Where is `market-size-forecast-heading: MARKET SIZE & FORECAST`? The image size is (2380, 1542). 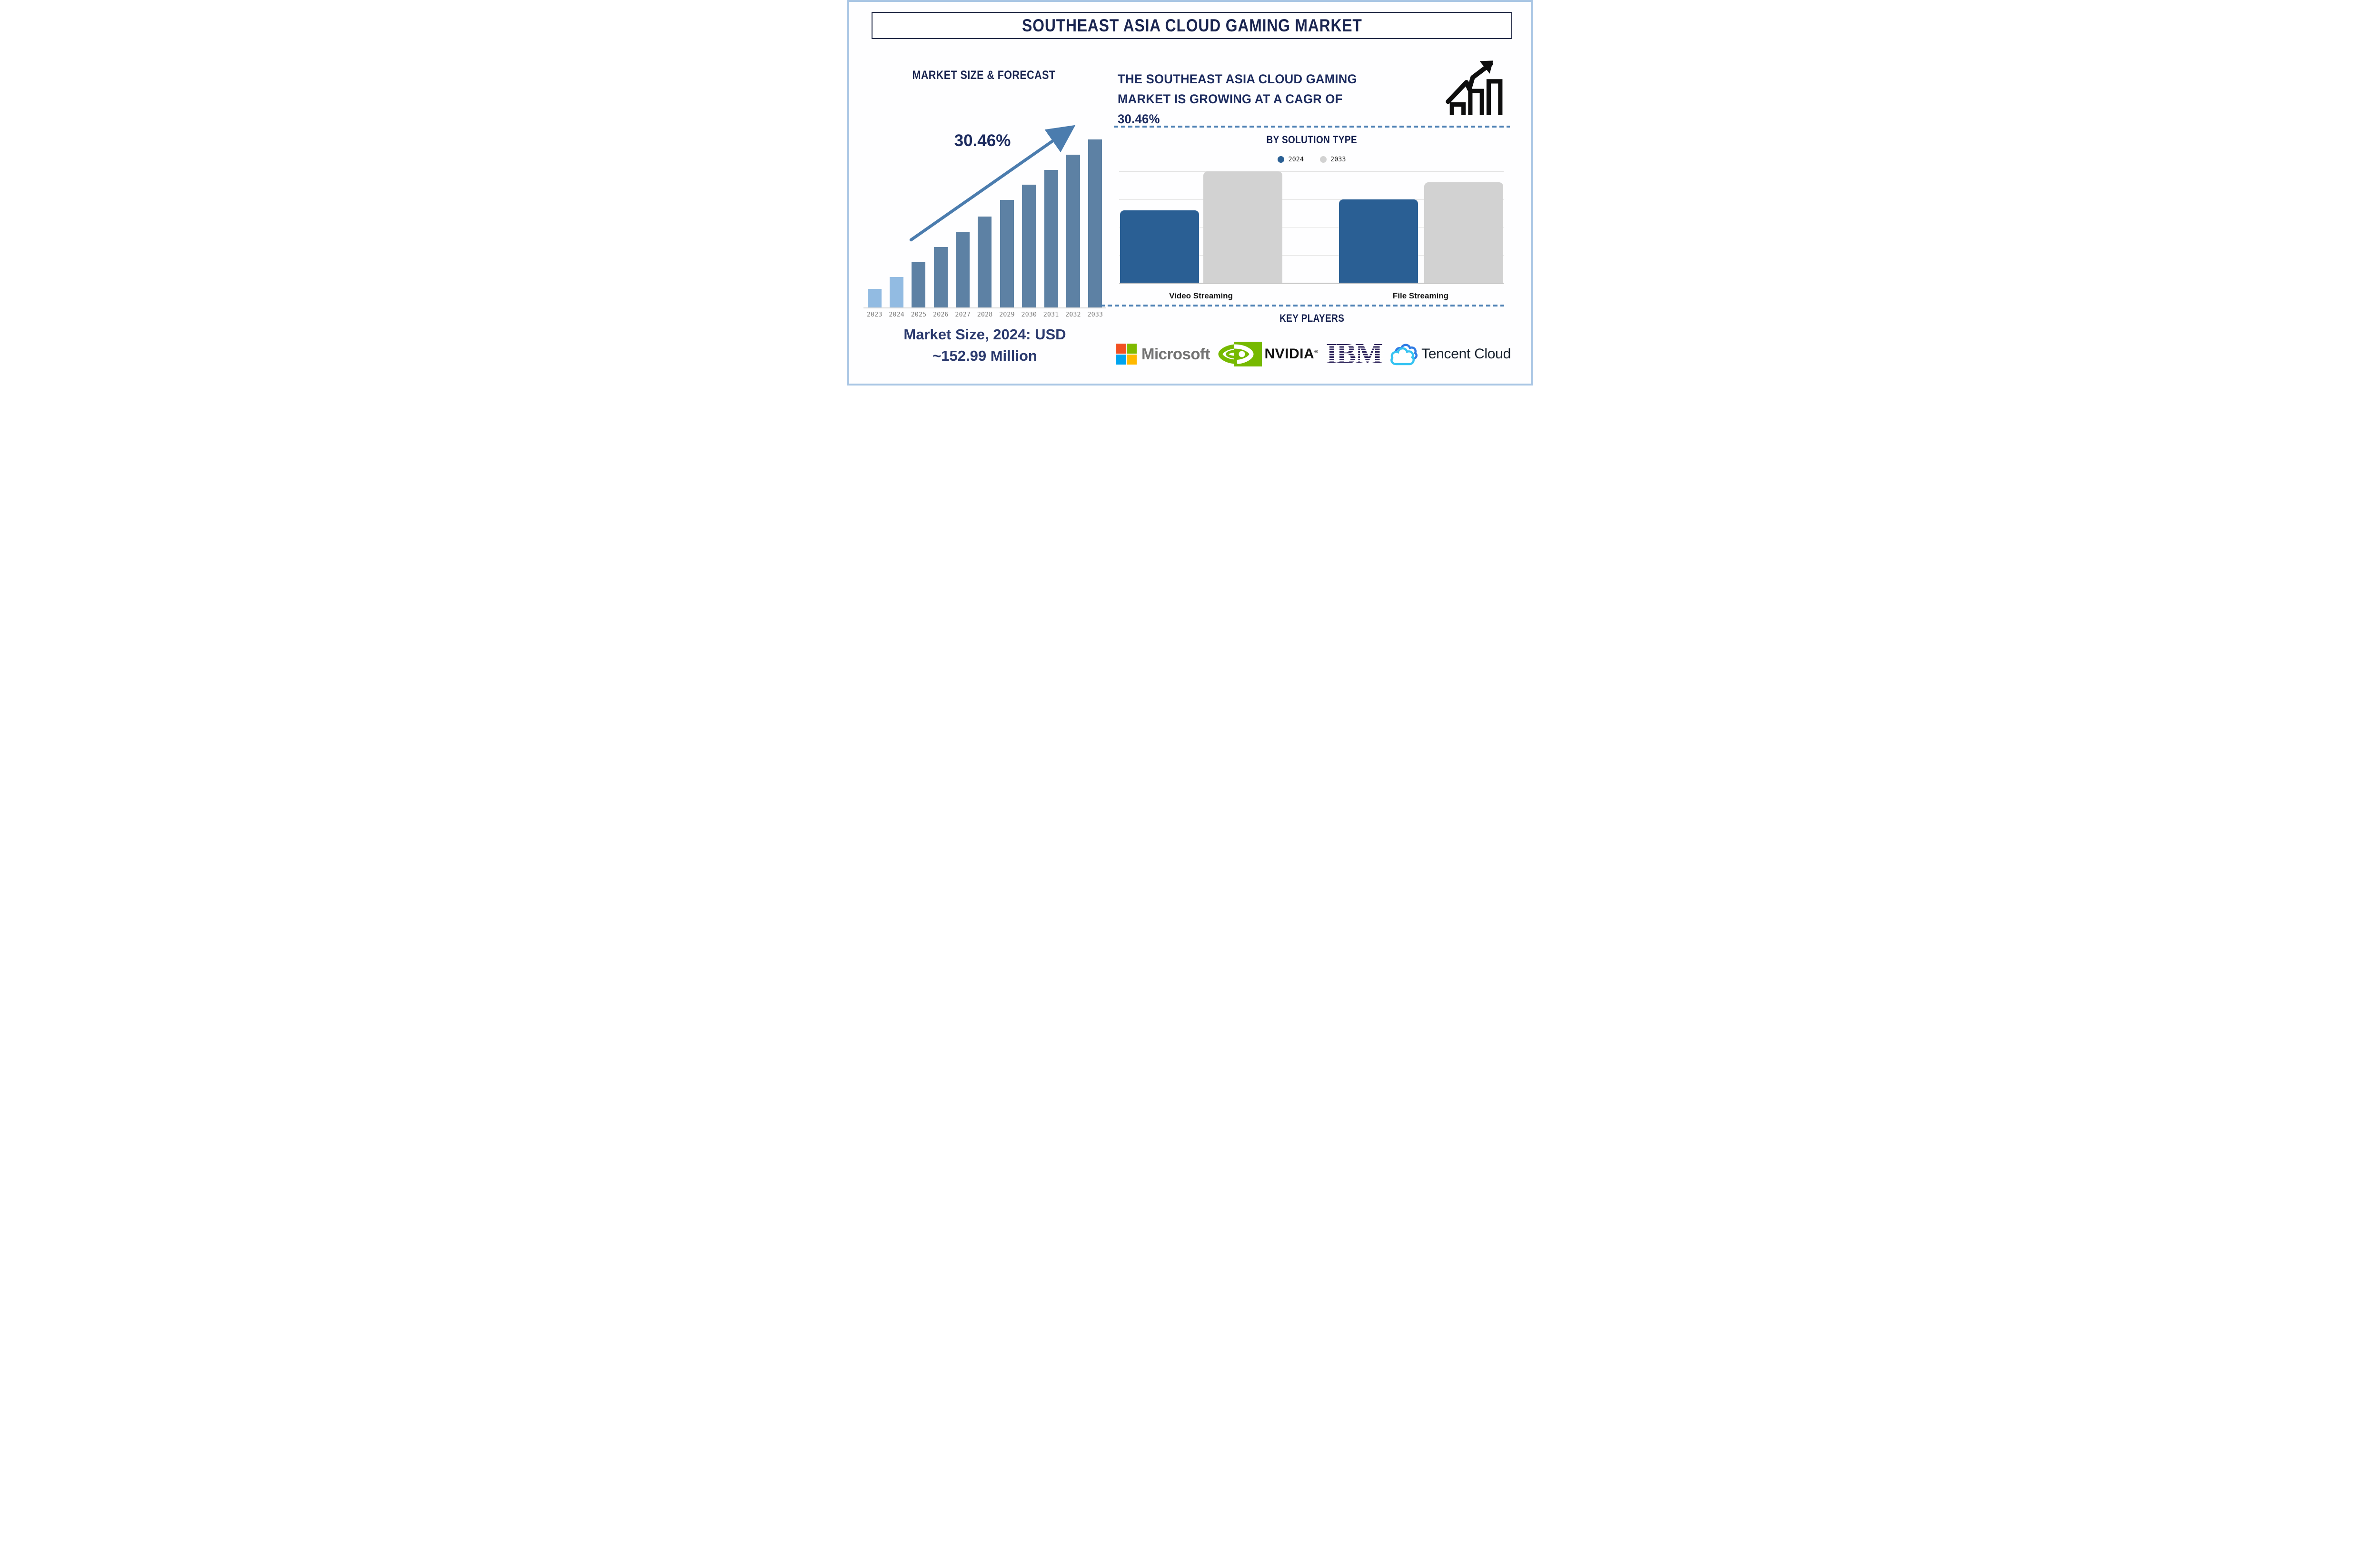
market-size-forecast-heading: MARKET SIZE & FORECAST is located at coordinates (984, 75).